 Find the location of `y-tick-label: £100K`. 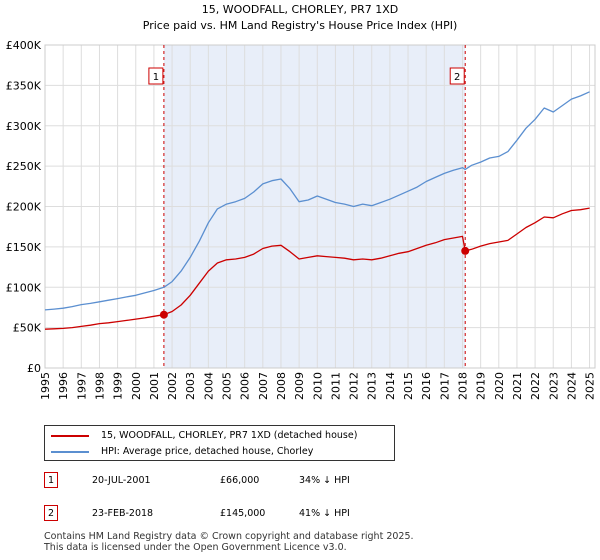

y-tick-label: £100K is located at coordinates (24, 287).